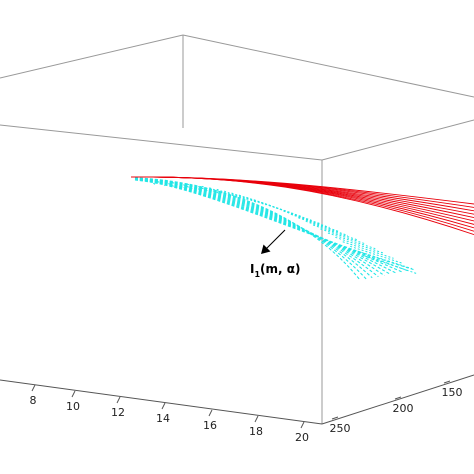 The image size is (474, 474). What do you see at coordinates (403, 408) in the screenshot?
I see `y-tick-label: 200` at bounding box center [403, 408].